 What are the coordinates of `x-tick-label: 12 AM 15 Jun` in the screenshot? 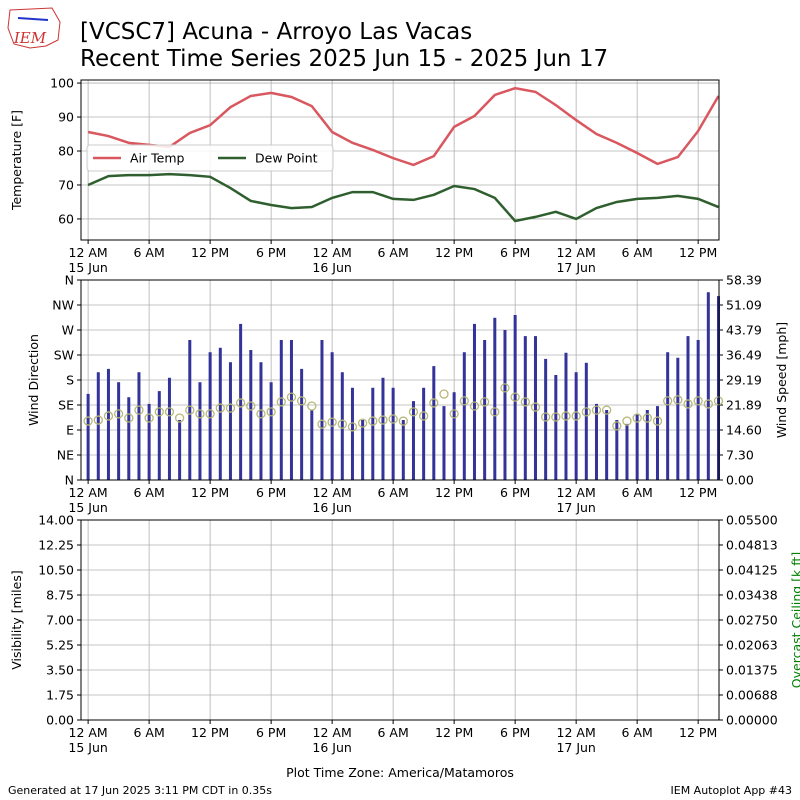 It's located at (87, 500).